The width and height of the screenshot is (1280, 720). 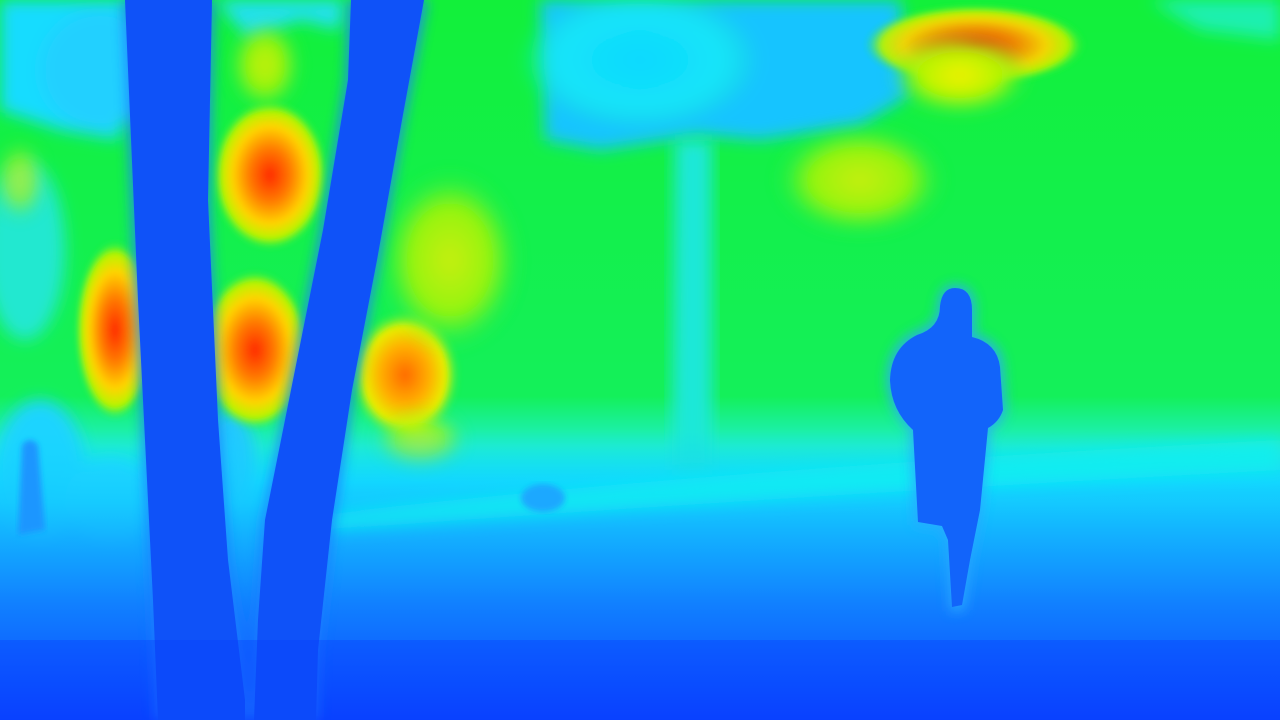 What do you see at coordinates (692, 305) in the screenshot?
I see `background-trunk` at bounding box center [692, 305].